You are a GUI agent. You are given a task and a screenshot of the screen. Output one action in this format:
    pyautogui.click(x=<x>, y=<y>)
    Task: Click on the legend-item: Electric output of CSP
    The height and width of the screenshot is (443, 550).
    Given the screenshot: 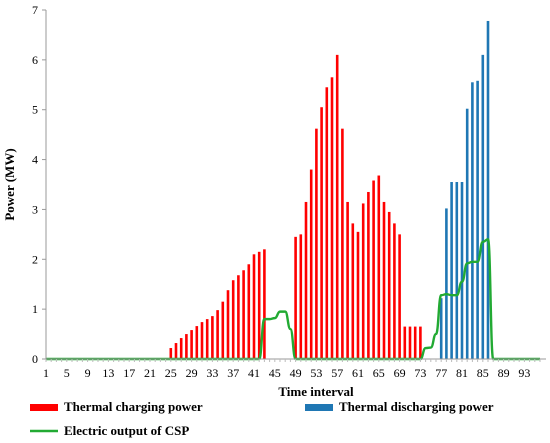 What is the action you would take?
    pyautogui.click(x=109, y=430)
    